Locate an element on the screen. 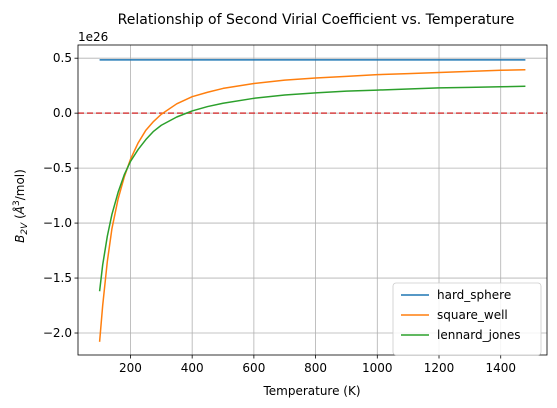 This screenshot has width=557, height=408. legend-label-lennard-jones: lennard_jones is located at coordinates (479, 335).